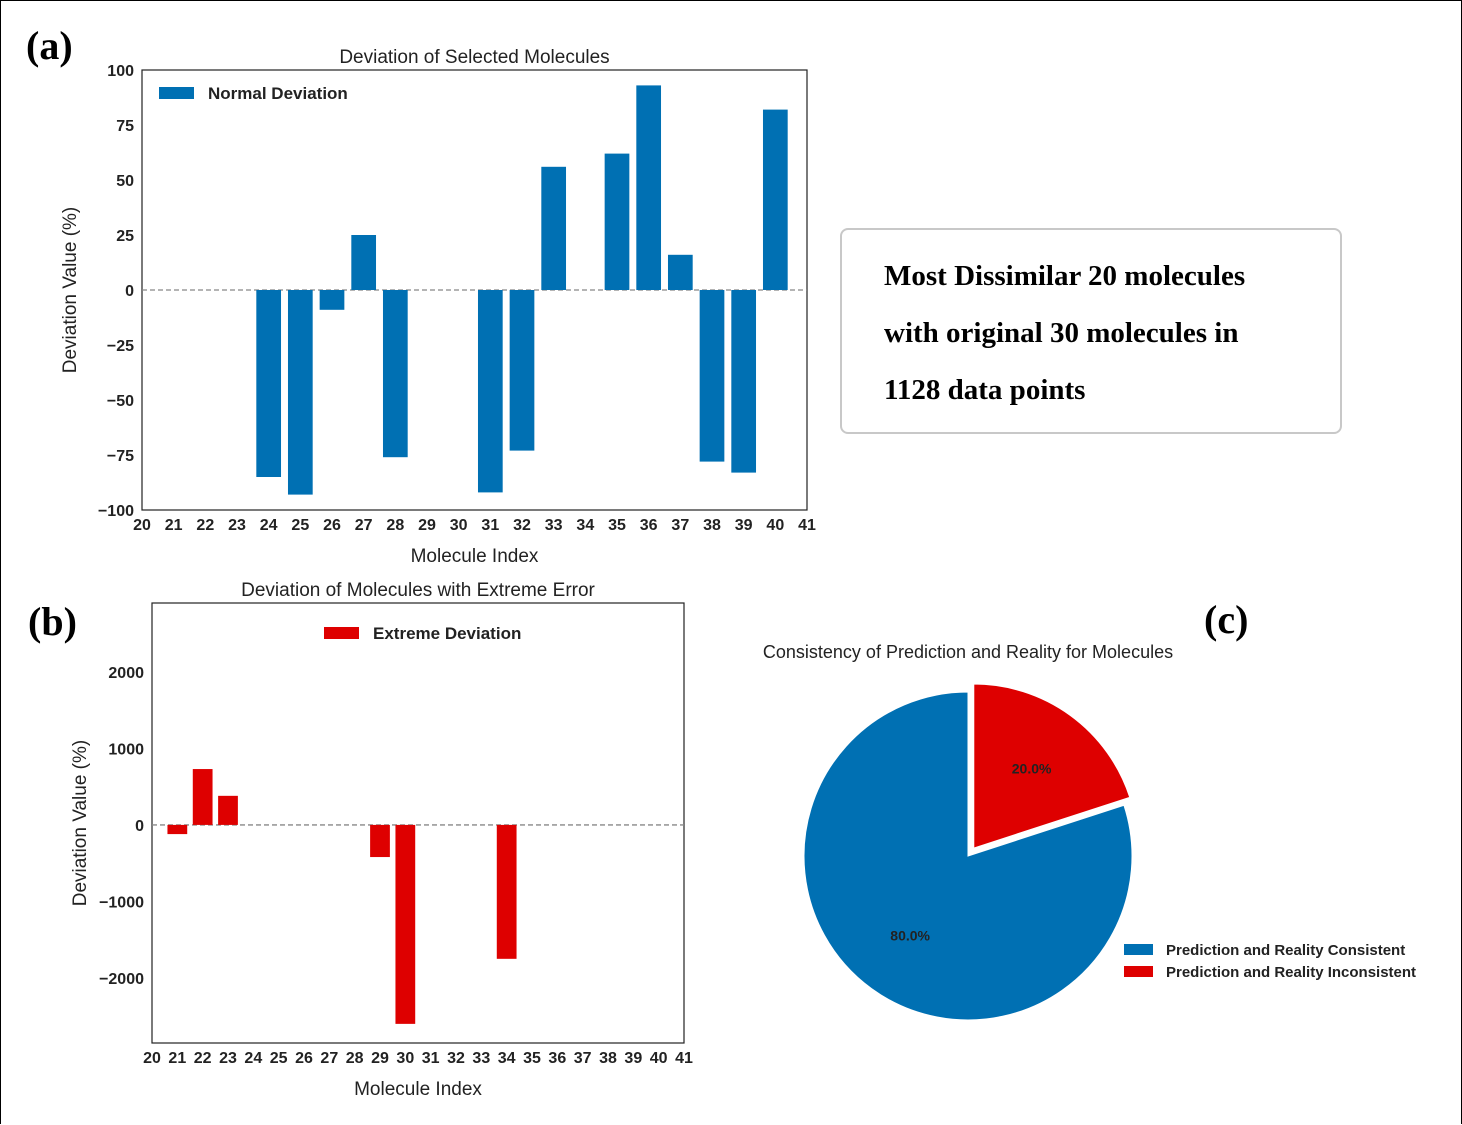 The height and width of the screenshot is (1125, 1462). What do you see at coordinates (1065, 276) in the screenshot?
I see `annotation-line-1: Most Dissimilar 20 molecules` at bounding box center [1065, 276].